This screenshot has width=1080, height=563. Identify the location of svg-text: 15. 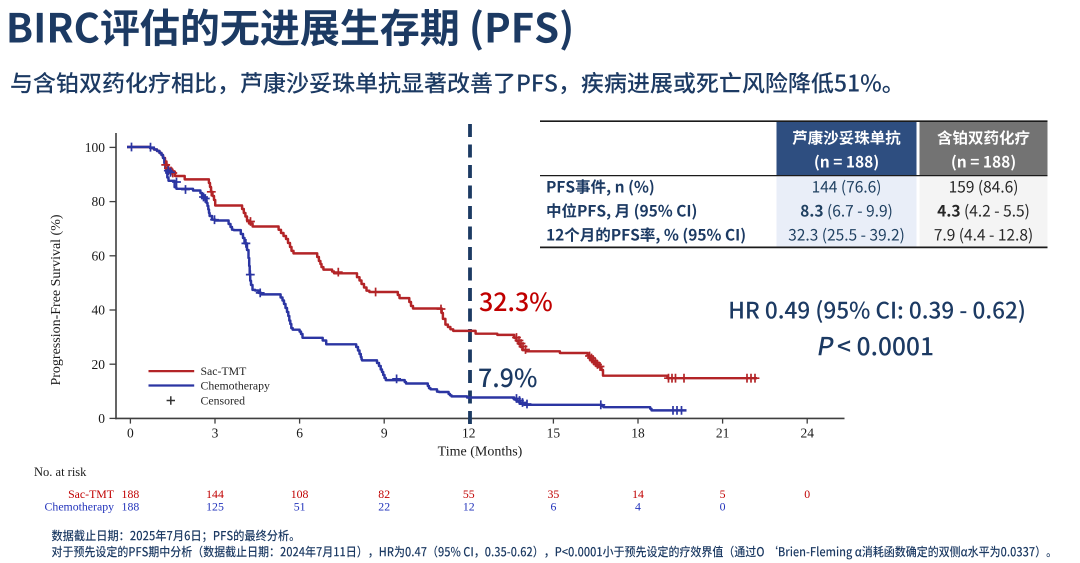
(554, 433).